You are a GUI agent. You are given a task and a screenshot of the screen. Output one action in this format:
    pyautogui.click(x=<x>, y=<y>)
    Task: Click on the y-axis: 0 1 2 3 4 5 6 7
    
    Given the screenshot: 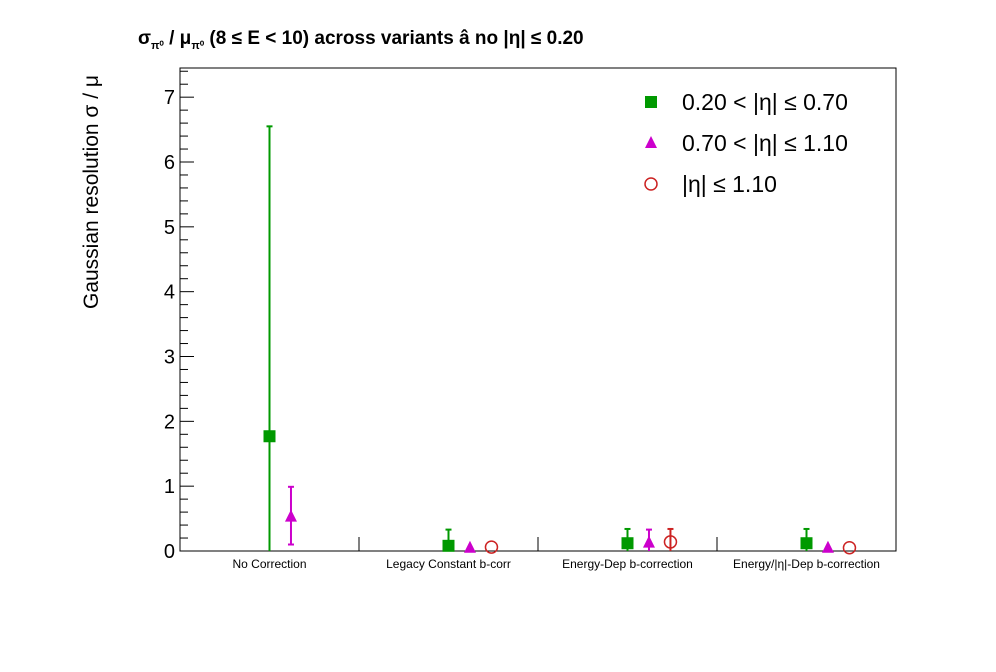 What is the action you would take?
    pyautogui.click(x=179, y=316)
    